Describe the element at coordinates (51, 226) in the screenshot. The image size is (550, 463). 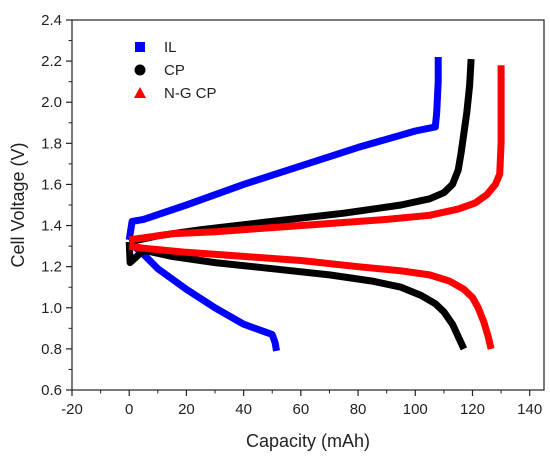
I see `y-tick-label: 1.4` at that location.